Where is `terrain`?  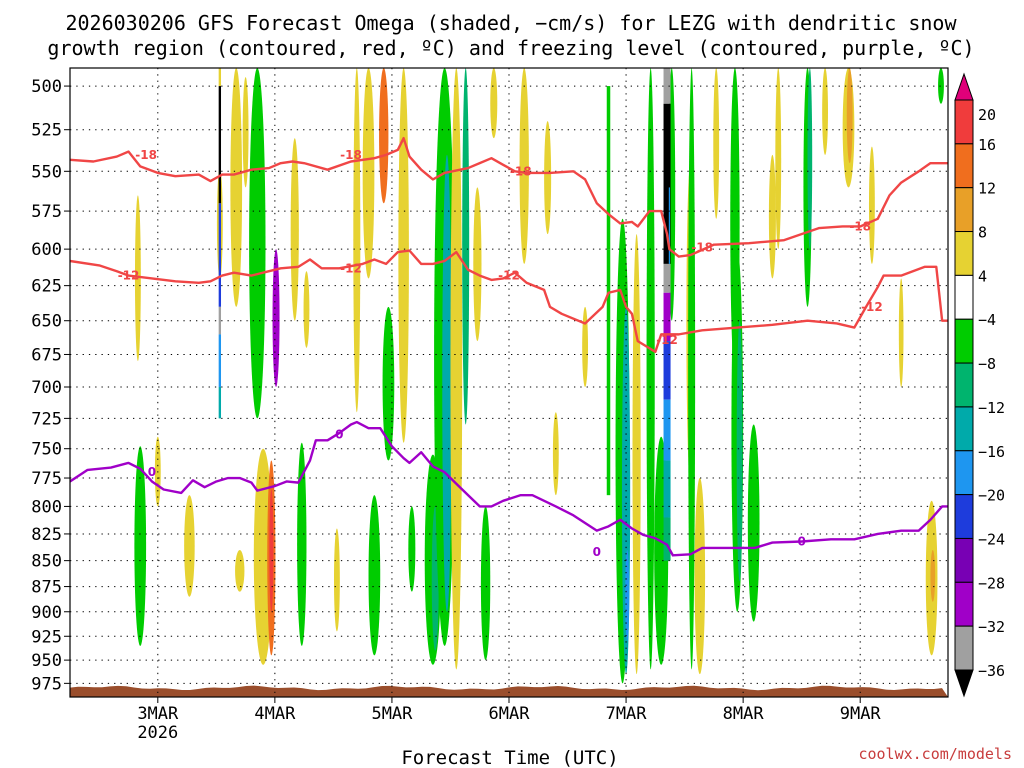 terrain is located at coordinates (509, 691).